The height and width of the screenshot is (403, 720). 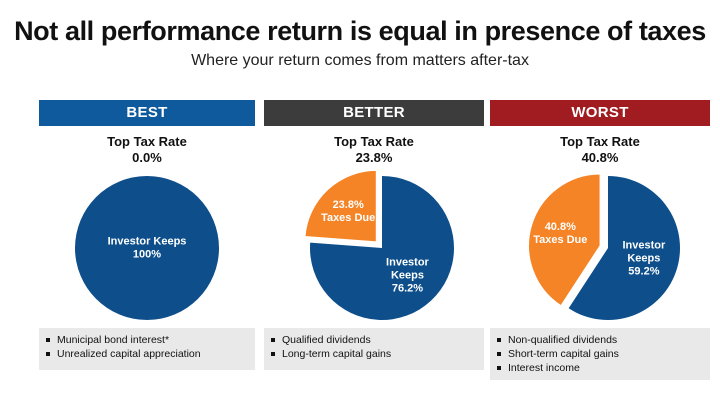 I want to click on data-label: 23.8%, so click(x=348, y=205).